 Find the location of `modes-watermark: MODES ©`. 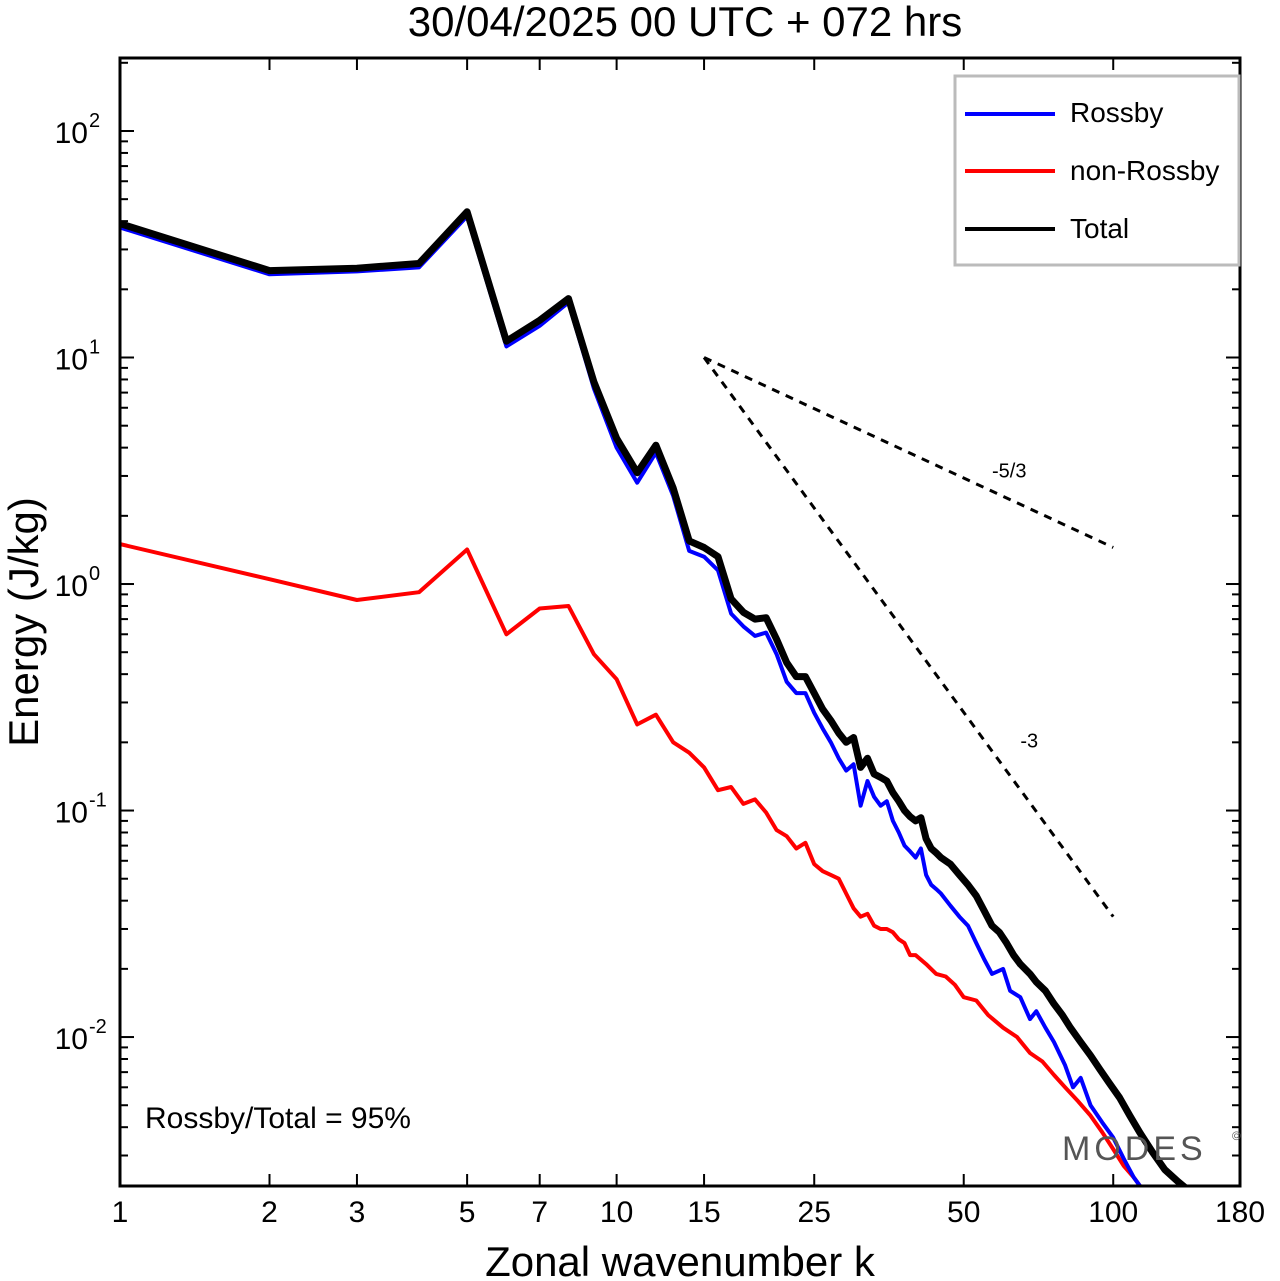

modes-watermark: MODES © is located at coordinates (1151, 1148).